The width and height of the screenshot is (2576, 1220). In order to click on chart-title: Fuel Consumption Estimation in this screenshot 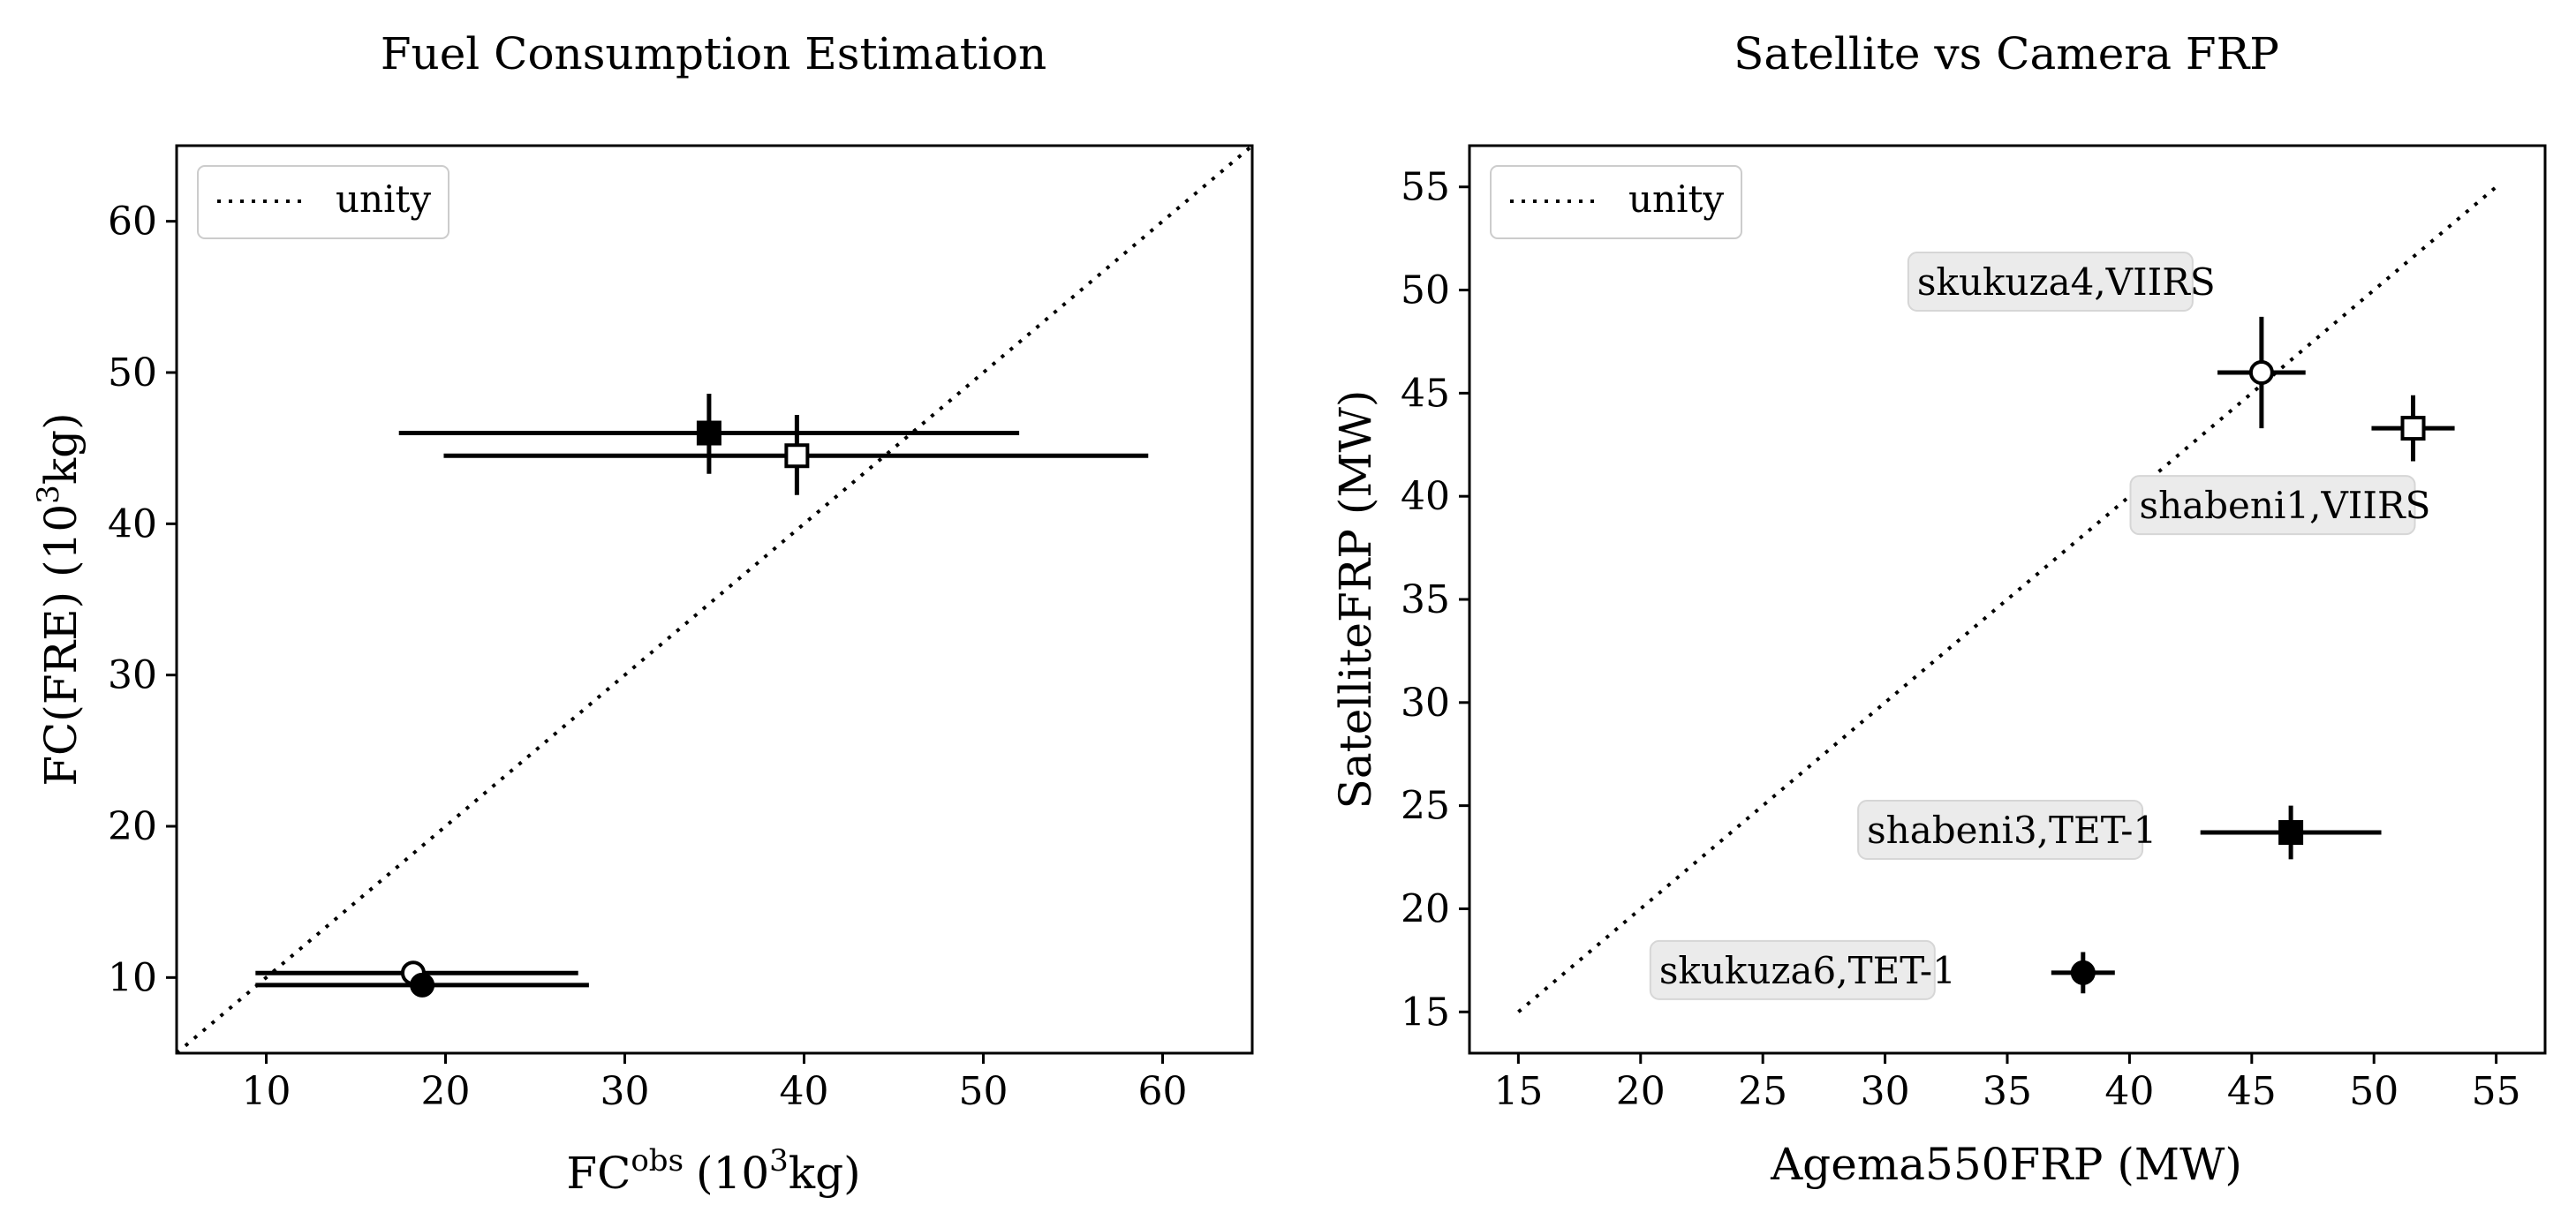, I will do `click(713, 53)`.